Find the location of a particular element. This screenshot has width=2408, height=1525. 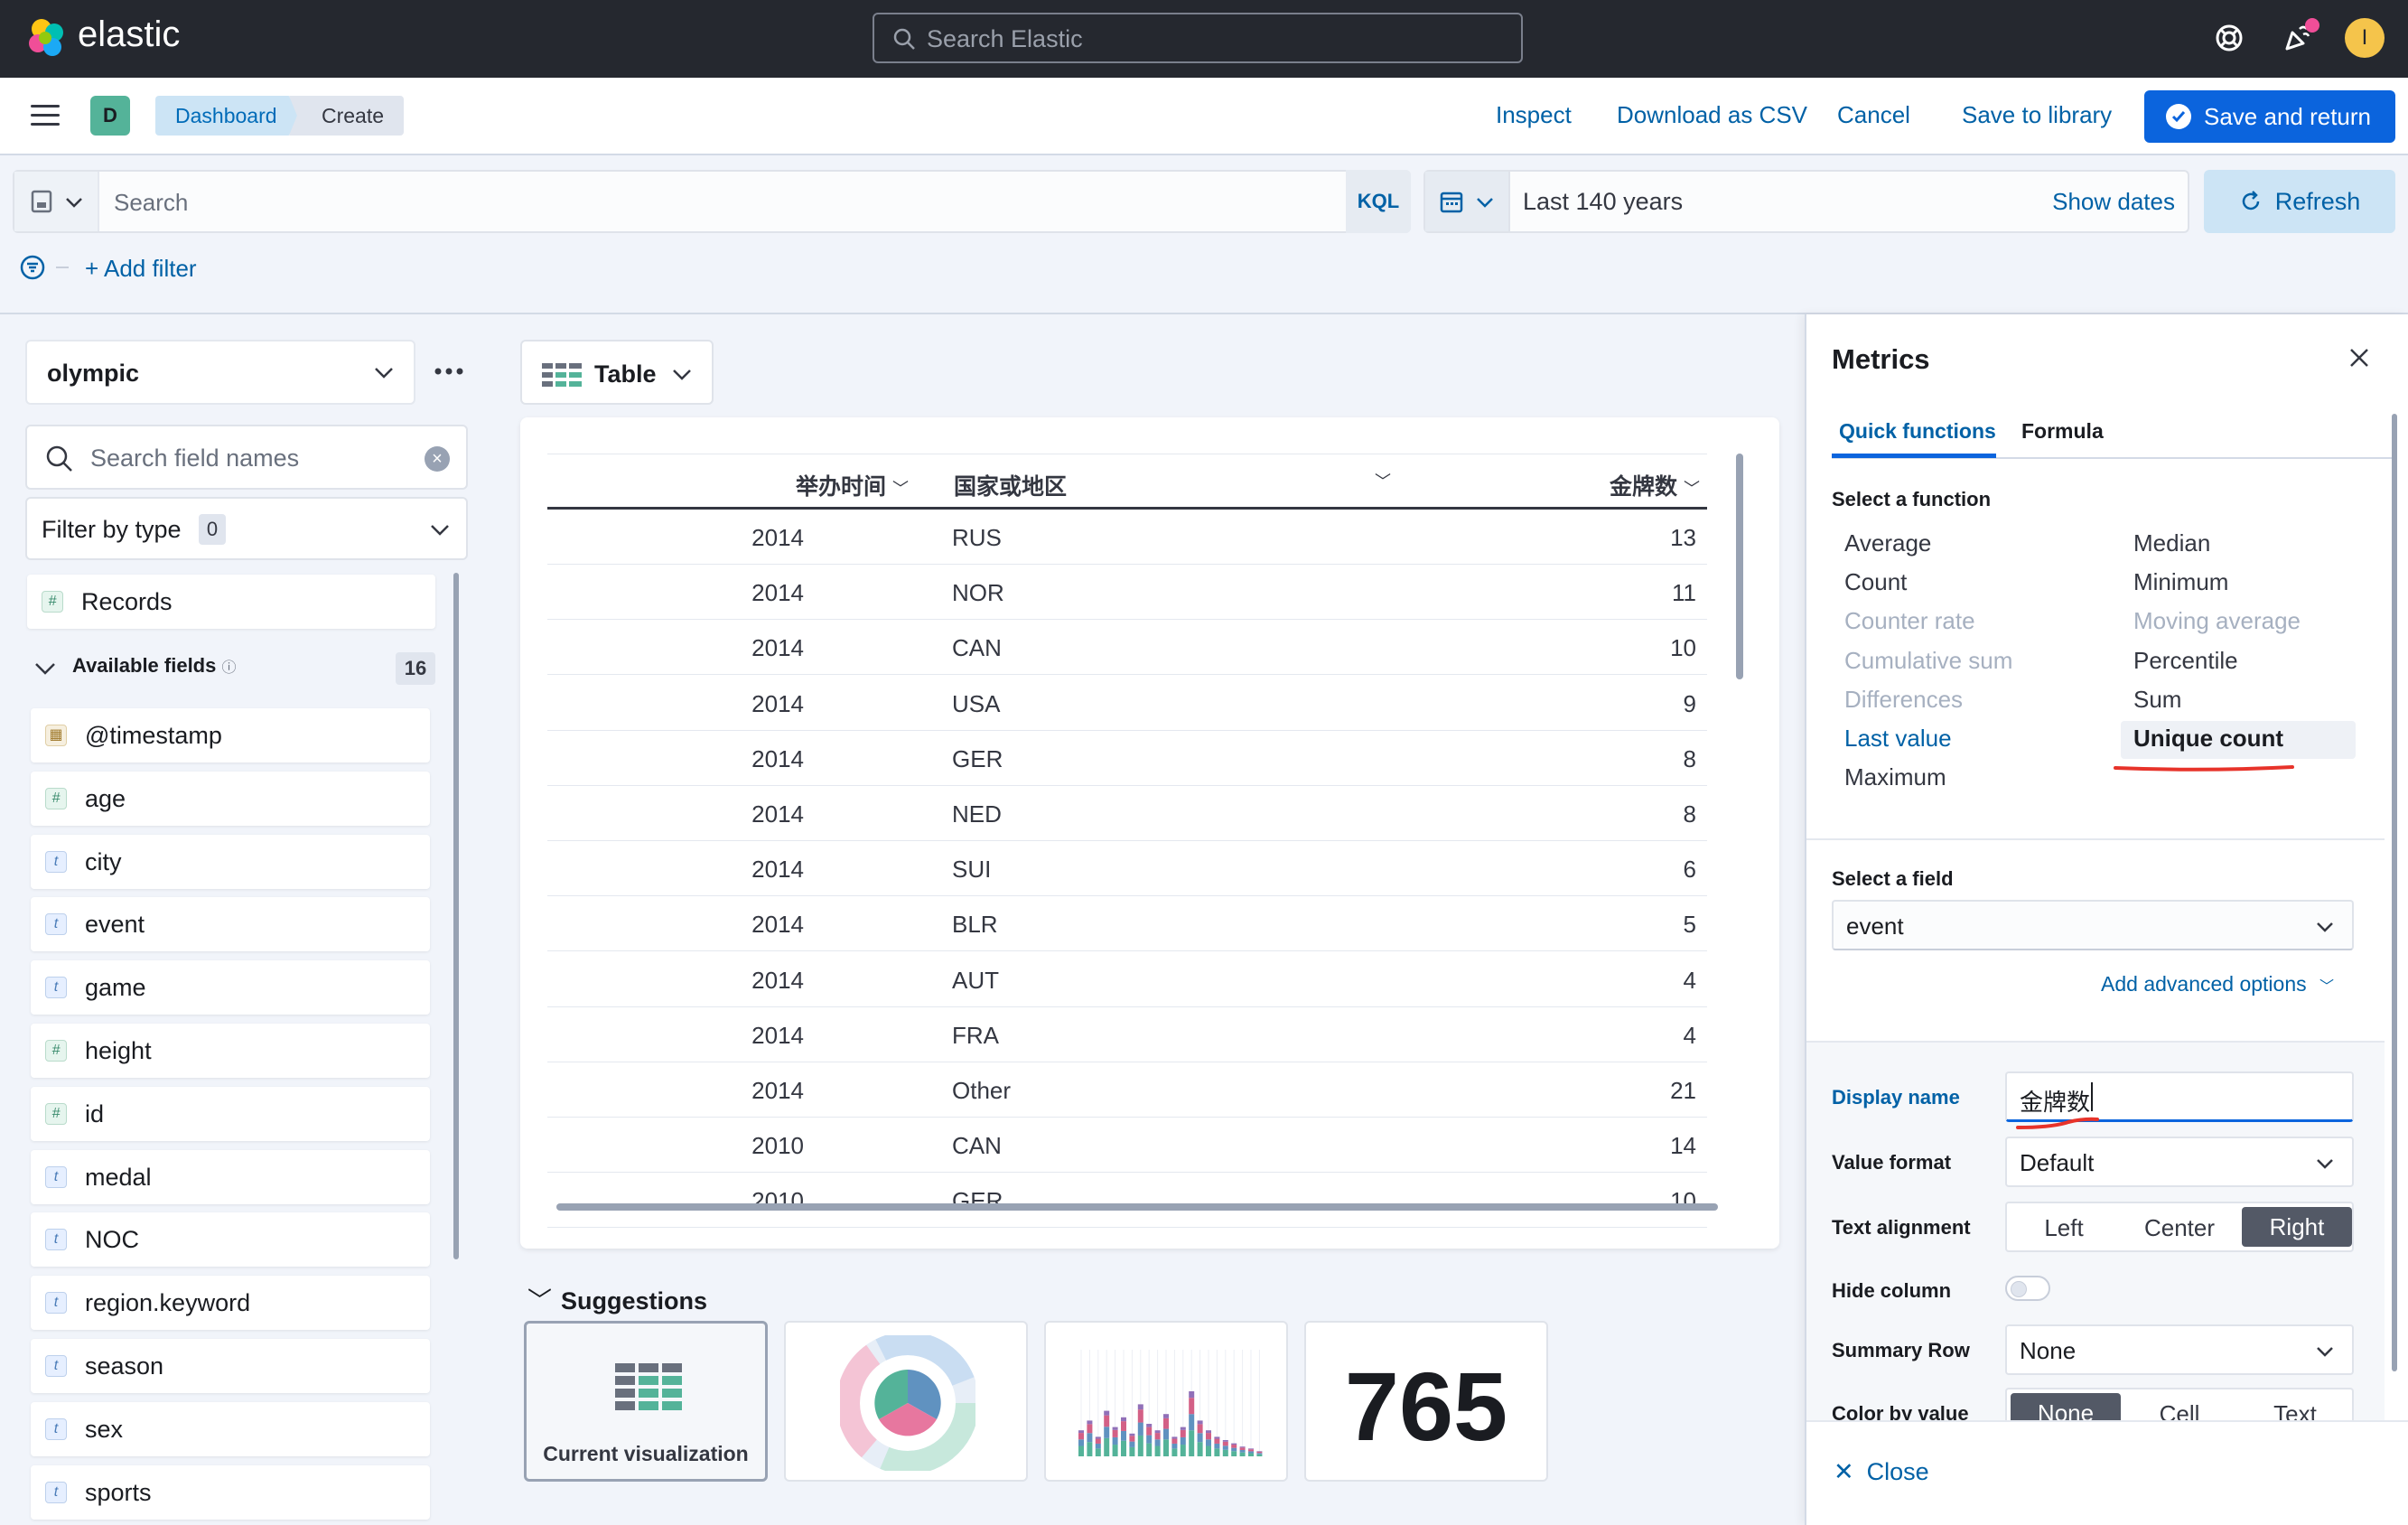

download-csv-link: Download as CSV is located at coordinates (1712, 114).